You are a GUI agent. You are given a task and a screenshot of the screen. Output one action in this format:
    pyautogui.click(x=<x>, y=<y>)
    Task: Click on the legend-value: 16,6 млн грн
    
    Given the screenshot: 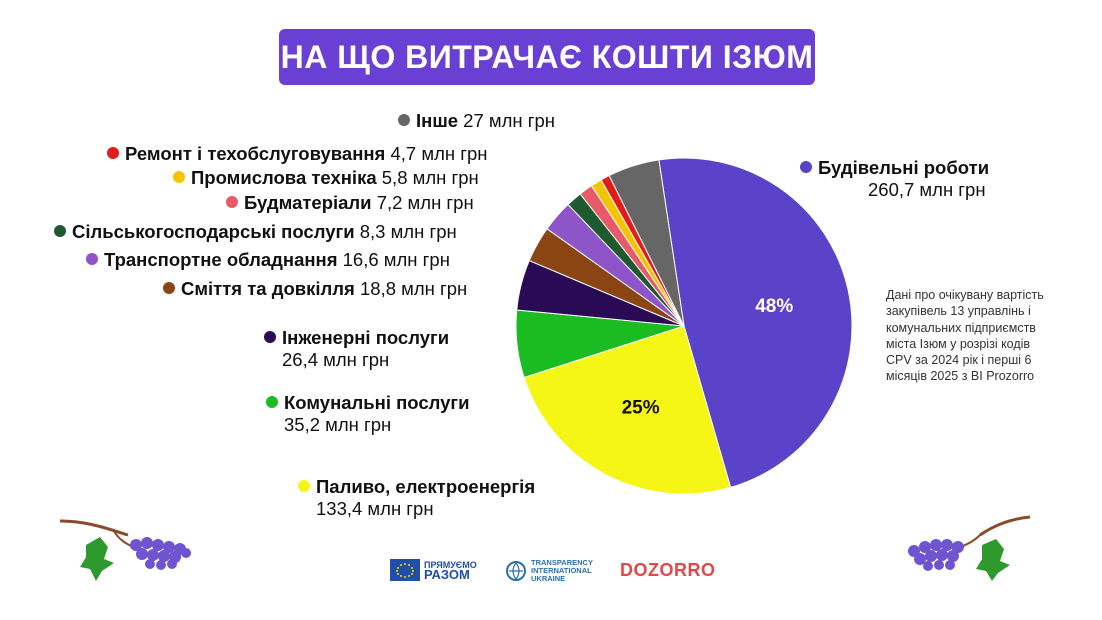 What is the action you would take?
    pyautogui.click(x=396, y=259)
    